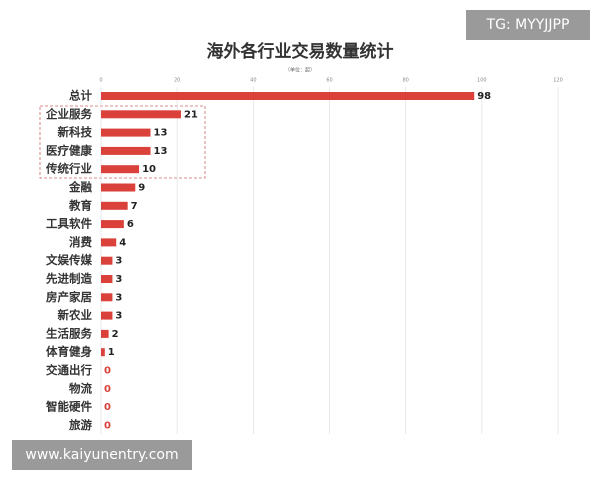 The height and width of the screenshot is (480, 600). I want to click on x-tick-label: 120, so click(558, 81).